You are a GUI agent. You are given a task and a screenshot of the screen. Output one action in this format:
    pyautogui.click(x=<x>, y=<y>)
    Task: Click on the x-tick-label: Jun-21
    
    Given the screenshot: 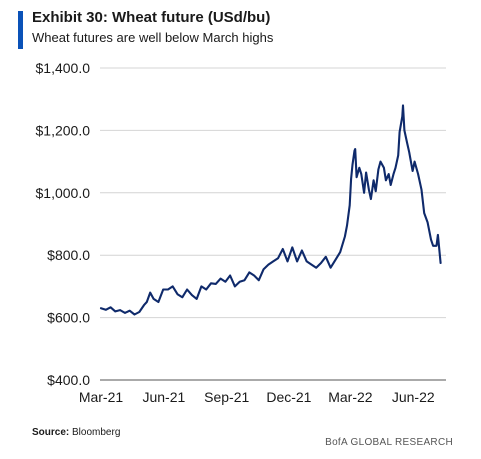 What is the action you would take?
    pyautogui.click(x=163, y=397)
    